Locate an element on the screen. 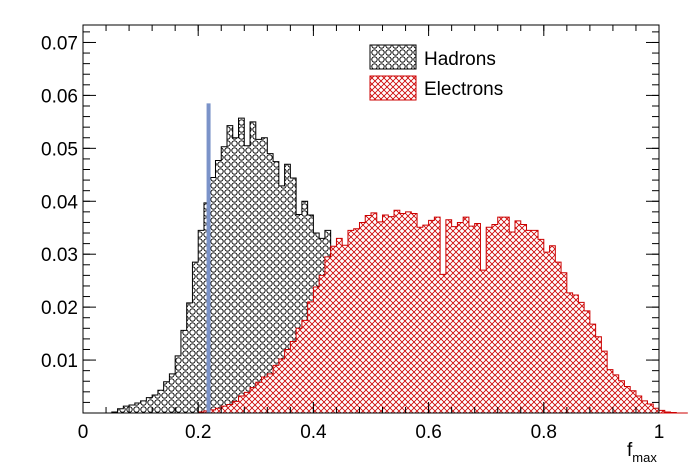 This screenshot has height=472, width=696. y-tick-label: 0.03 is located at coordinates (59, 255).